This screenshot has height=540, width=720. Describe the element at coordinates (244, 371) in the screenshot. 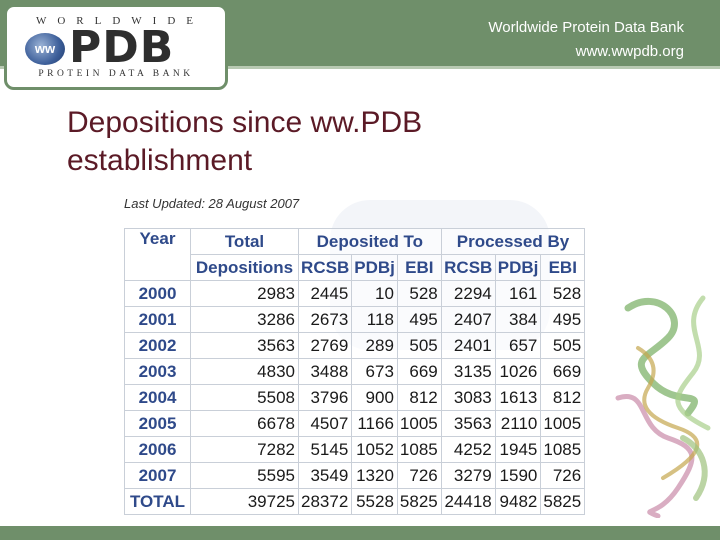

I see `row-value-cell: 4830` at that location.